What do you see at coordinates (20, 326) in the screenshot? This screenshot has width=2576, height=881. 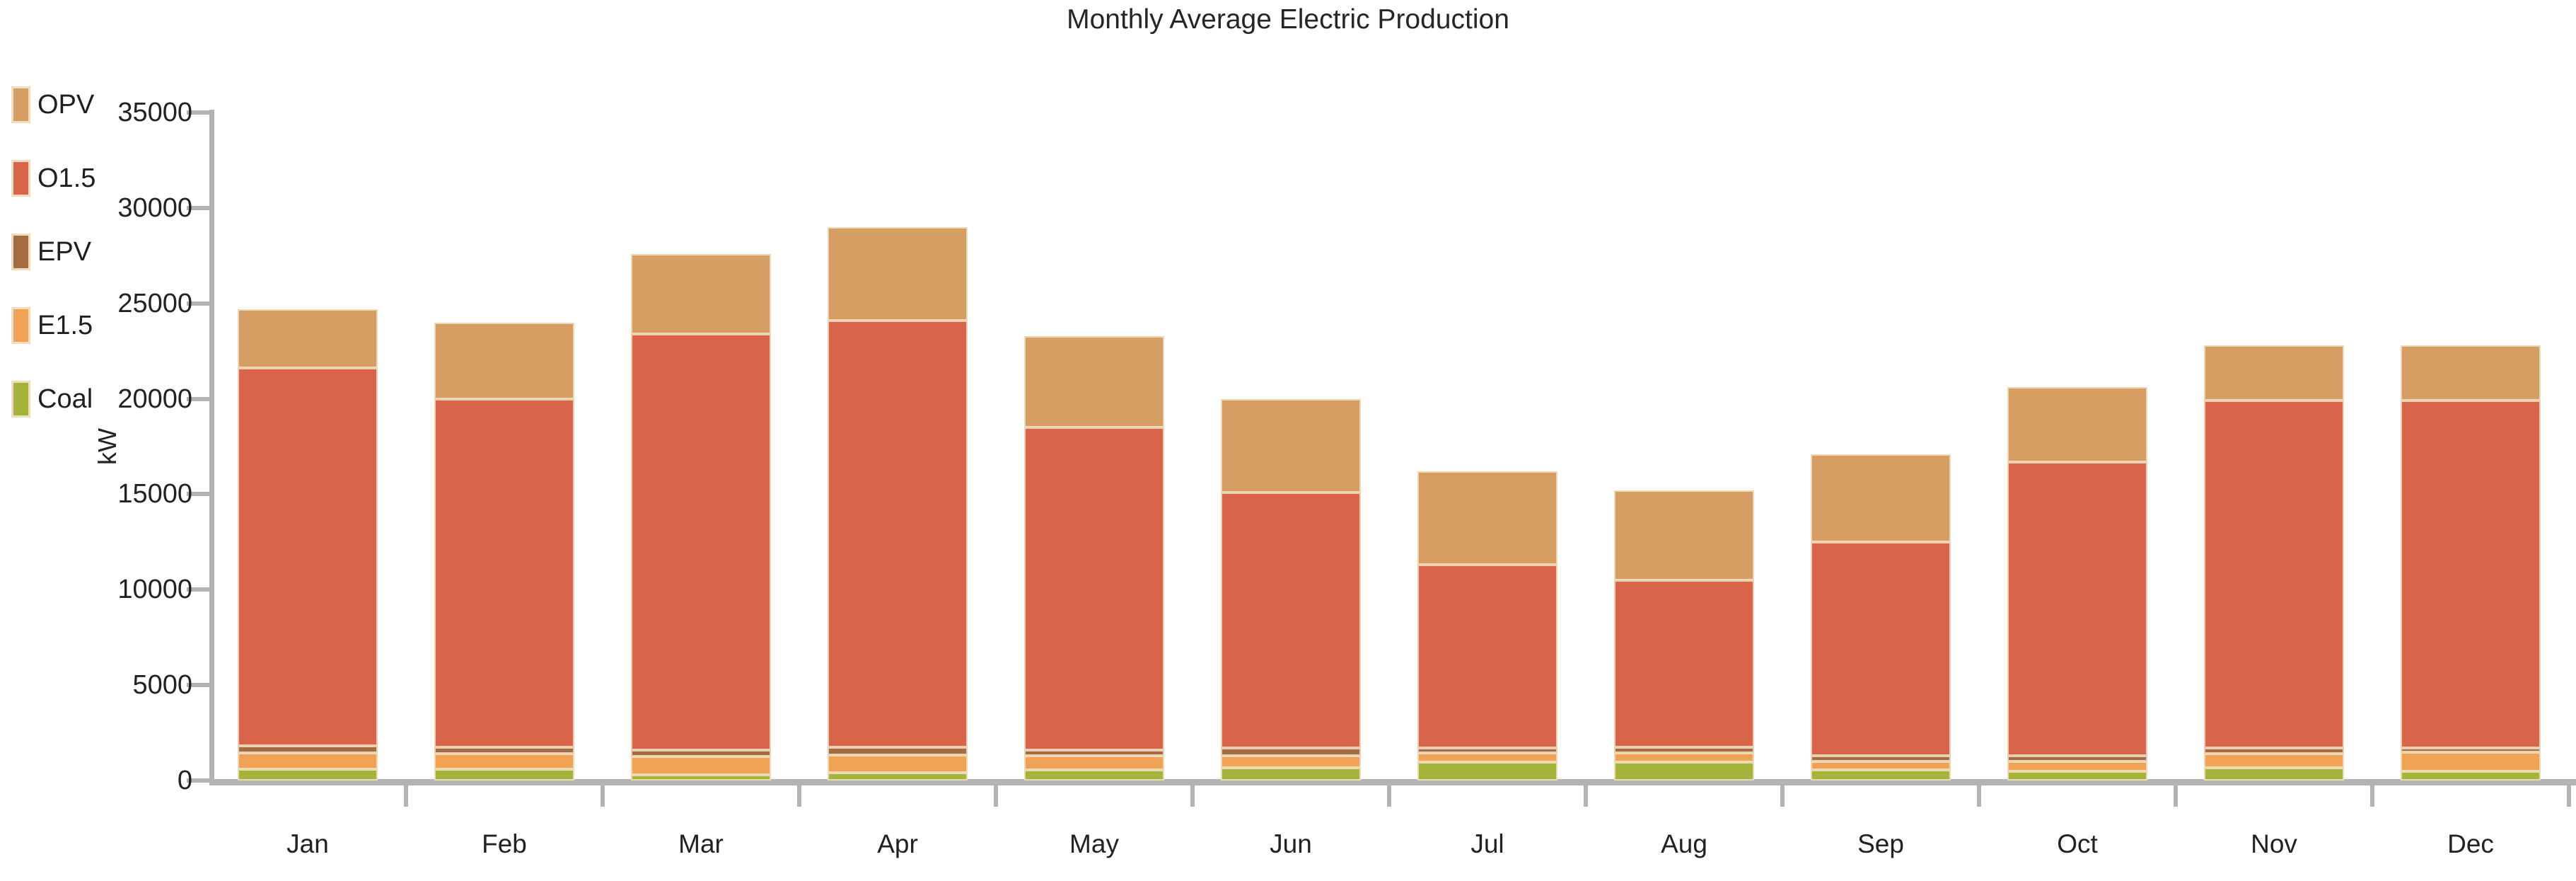 I see `legend-swatch-e15` at bounding box center [20, 326].